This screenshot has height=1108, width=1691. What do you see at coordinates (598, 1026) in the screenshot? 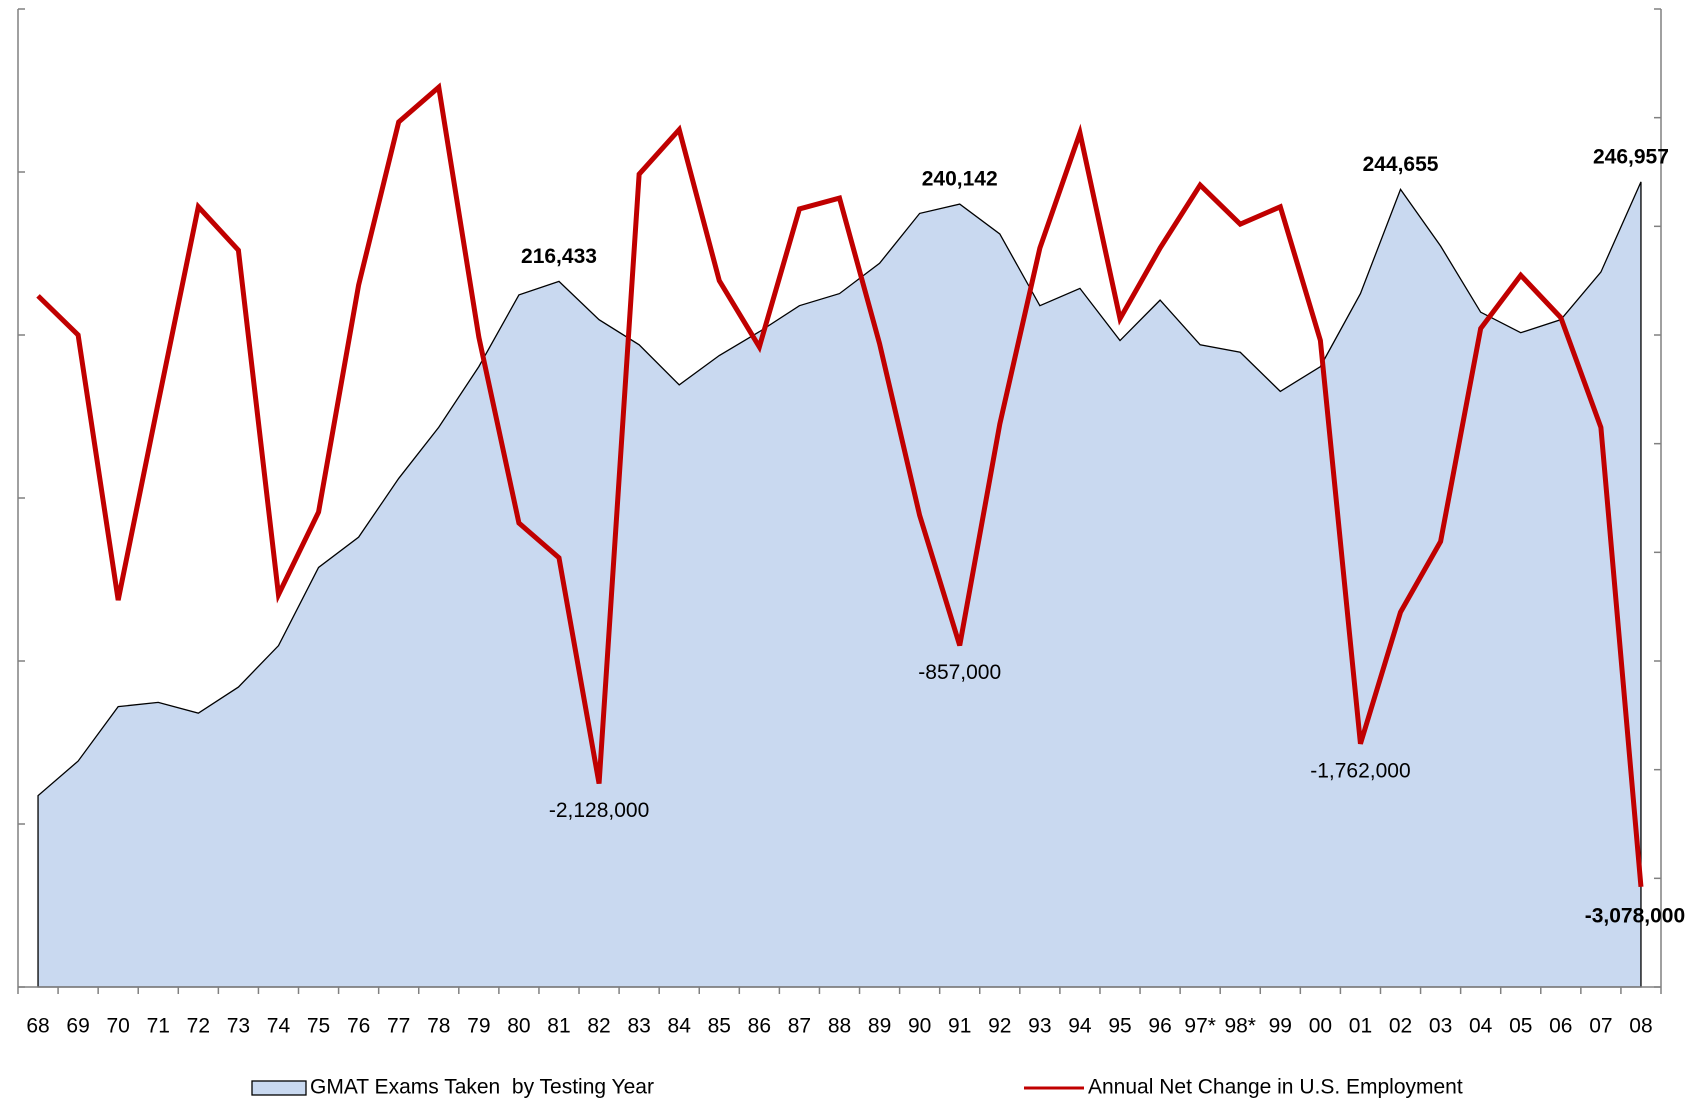
I see `x-tick-label: 82` at bounding box center [598, 1026].